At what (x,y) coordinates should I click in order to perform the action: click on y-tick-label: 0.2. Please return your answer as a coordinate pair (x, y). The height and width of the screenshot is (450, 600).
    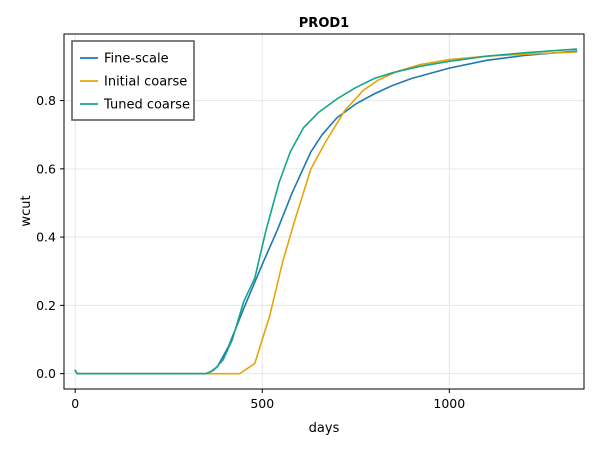
    Looking at the image, I should click on (46, 305).